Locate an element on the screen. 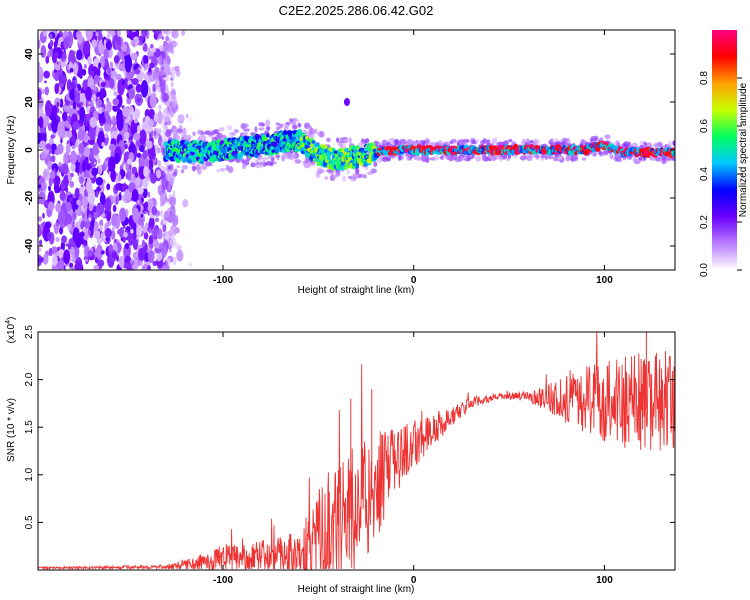 This screenshot has width=750, height=600. heatmap-noise-cells is located at coordinates (116, 150).